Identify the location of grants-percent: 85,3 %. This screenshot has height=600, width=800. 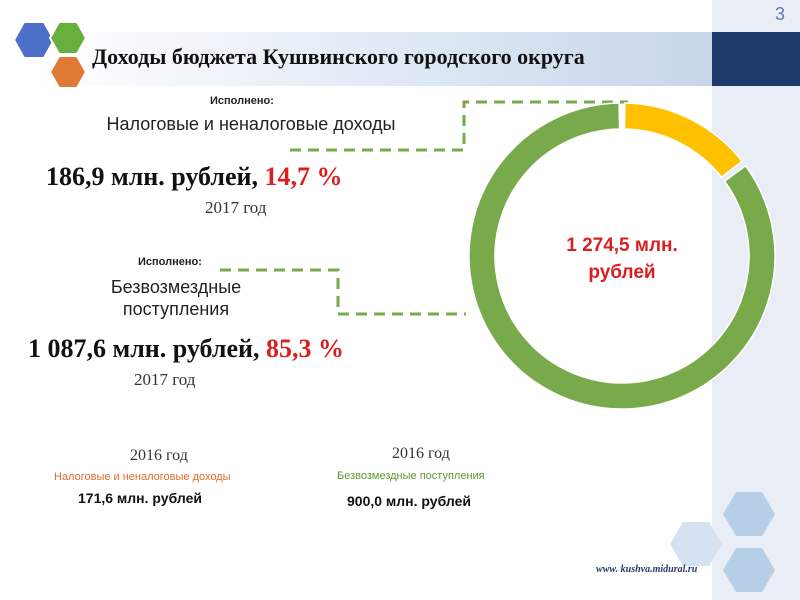
(305, 348).